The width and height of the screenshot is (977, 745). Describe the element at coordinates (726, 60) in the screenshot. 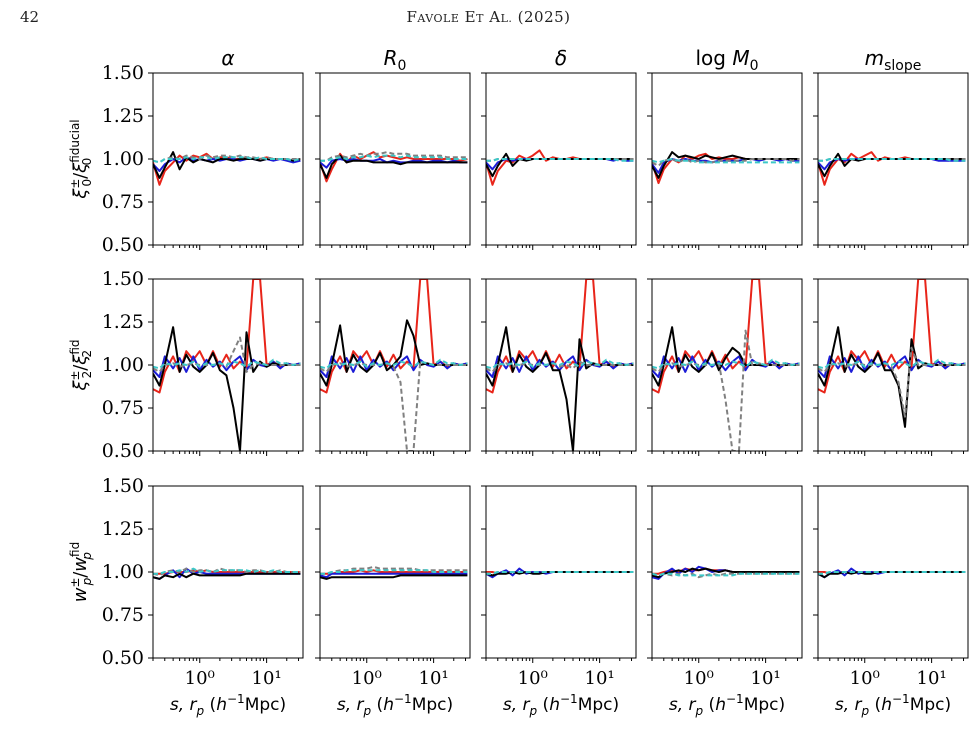

I see `column-title: log M0` at that location.